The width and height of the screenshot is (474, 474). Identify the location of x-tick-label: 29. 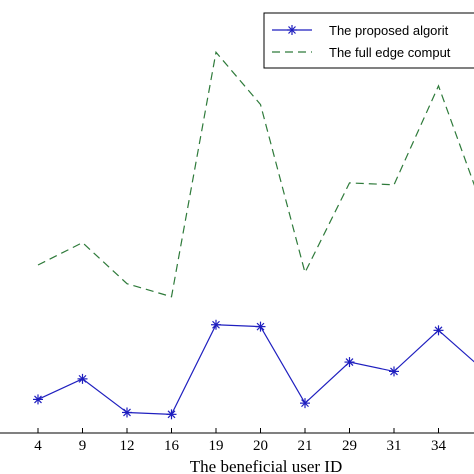
(349, 446).